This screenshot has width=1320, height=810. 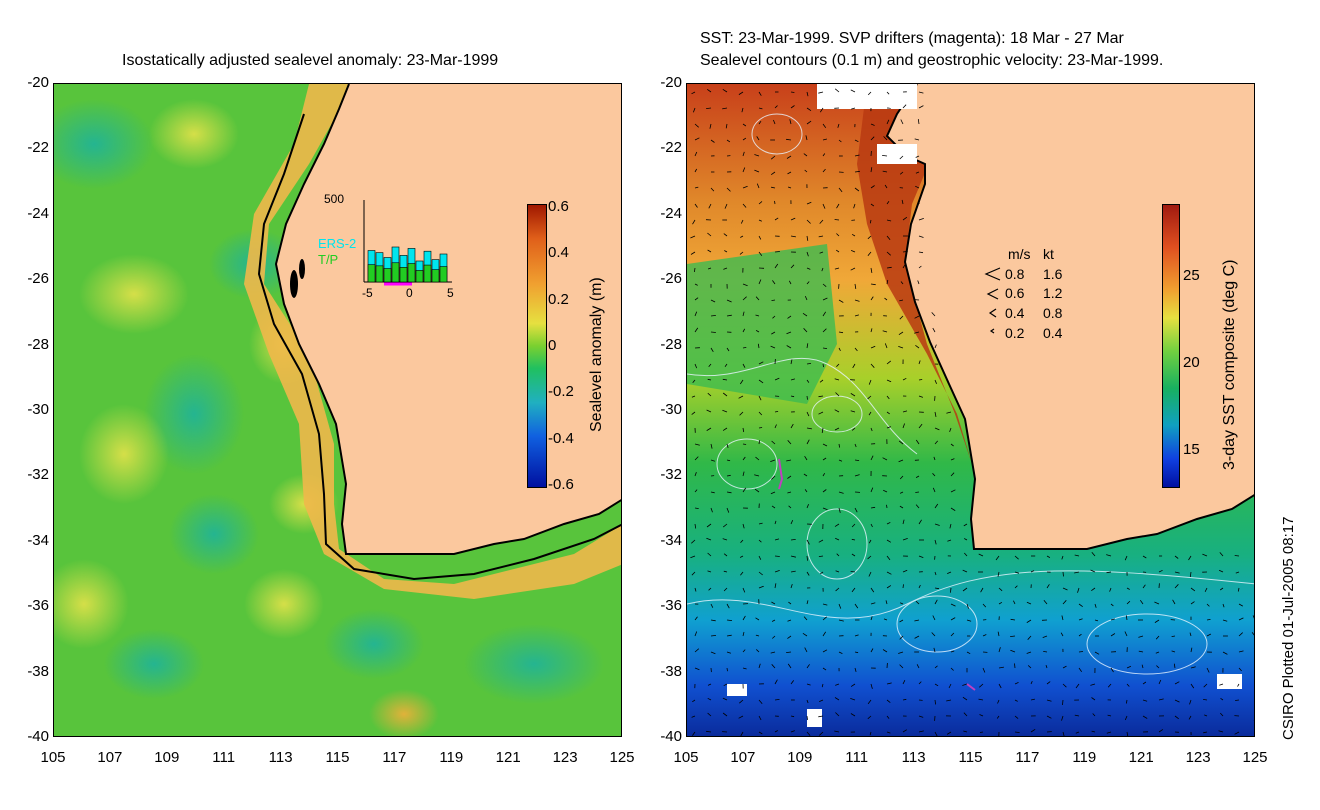 What do you see at coordinates (671, 279) in the screenshot?
I see `right-y-tick-label: -26` at bounding box center [671, 279].